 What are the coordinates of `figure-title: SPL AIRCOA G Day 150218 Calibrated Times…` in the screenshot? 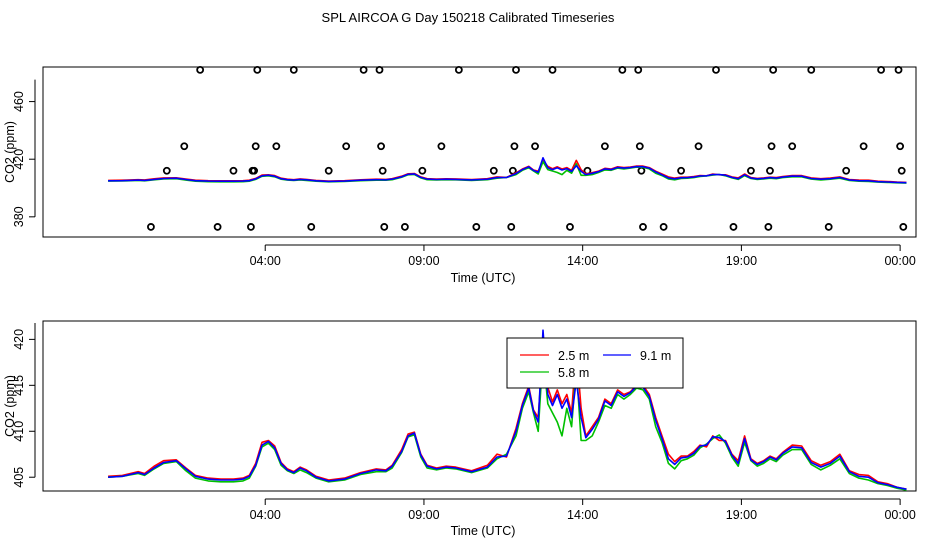 It's located at (468, 17).